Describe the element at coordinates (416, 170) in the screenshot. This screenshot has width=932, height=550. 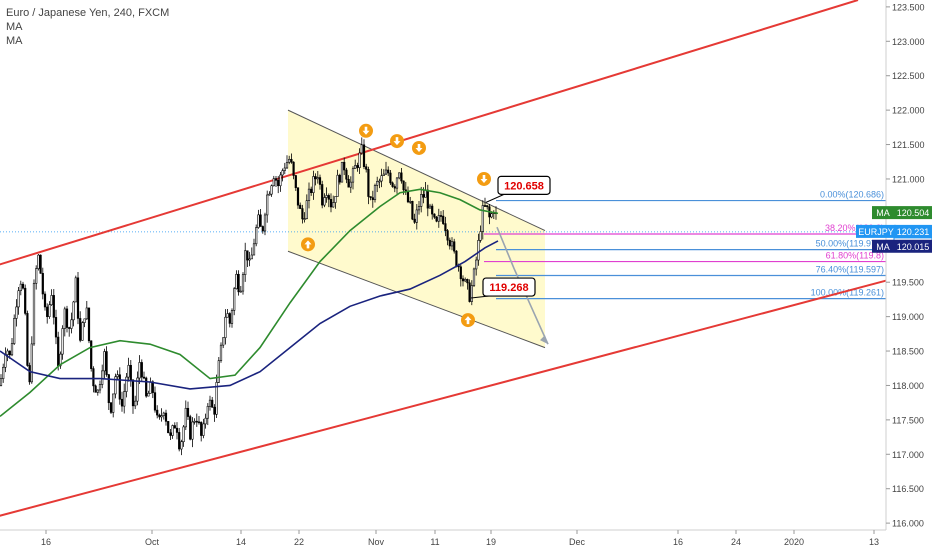
I see `wedge-upper-line` at that location.